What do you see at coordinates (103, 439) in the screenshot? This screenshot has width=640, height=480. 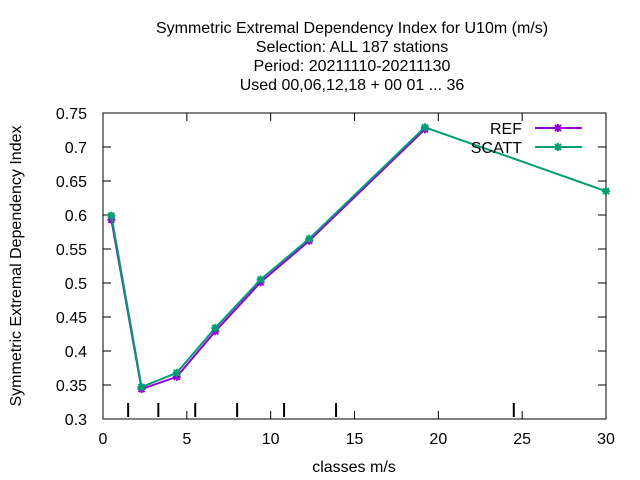 I see `x-tick-label: 0` at bounding box center [103, 439].